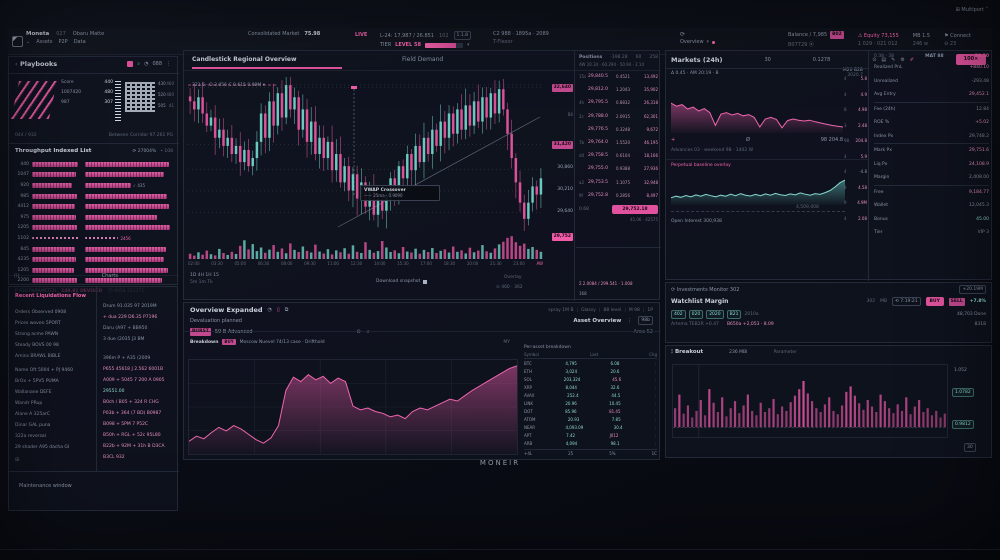 This screenshot has width=1000, height=560. I want to click on flow-row: 985, so click(94, 196).